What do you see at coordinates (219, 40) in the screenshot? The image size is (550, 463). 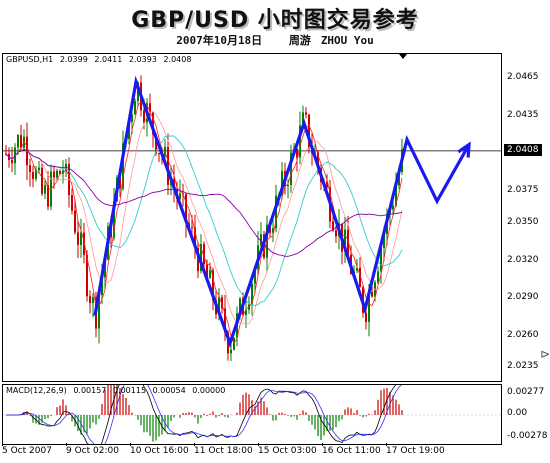 I see `date-label: 2007年10月18日` at bounding box center [219, 40].